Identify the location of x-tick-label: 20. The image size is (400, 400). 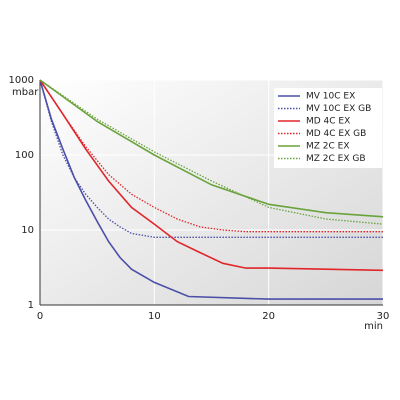
(268, 316).